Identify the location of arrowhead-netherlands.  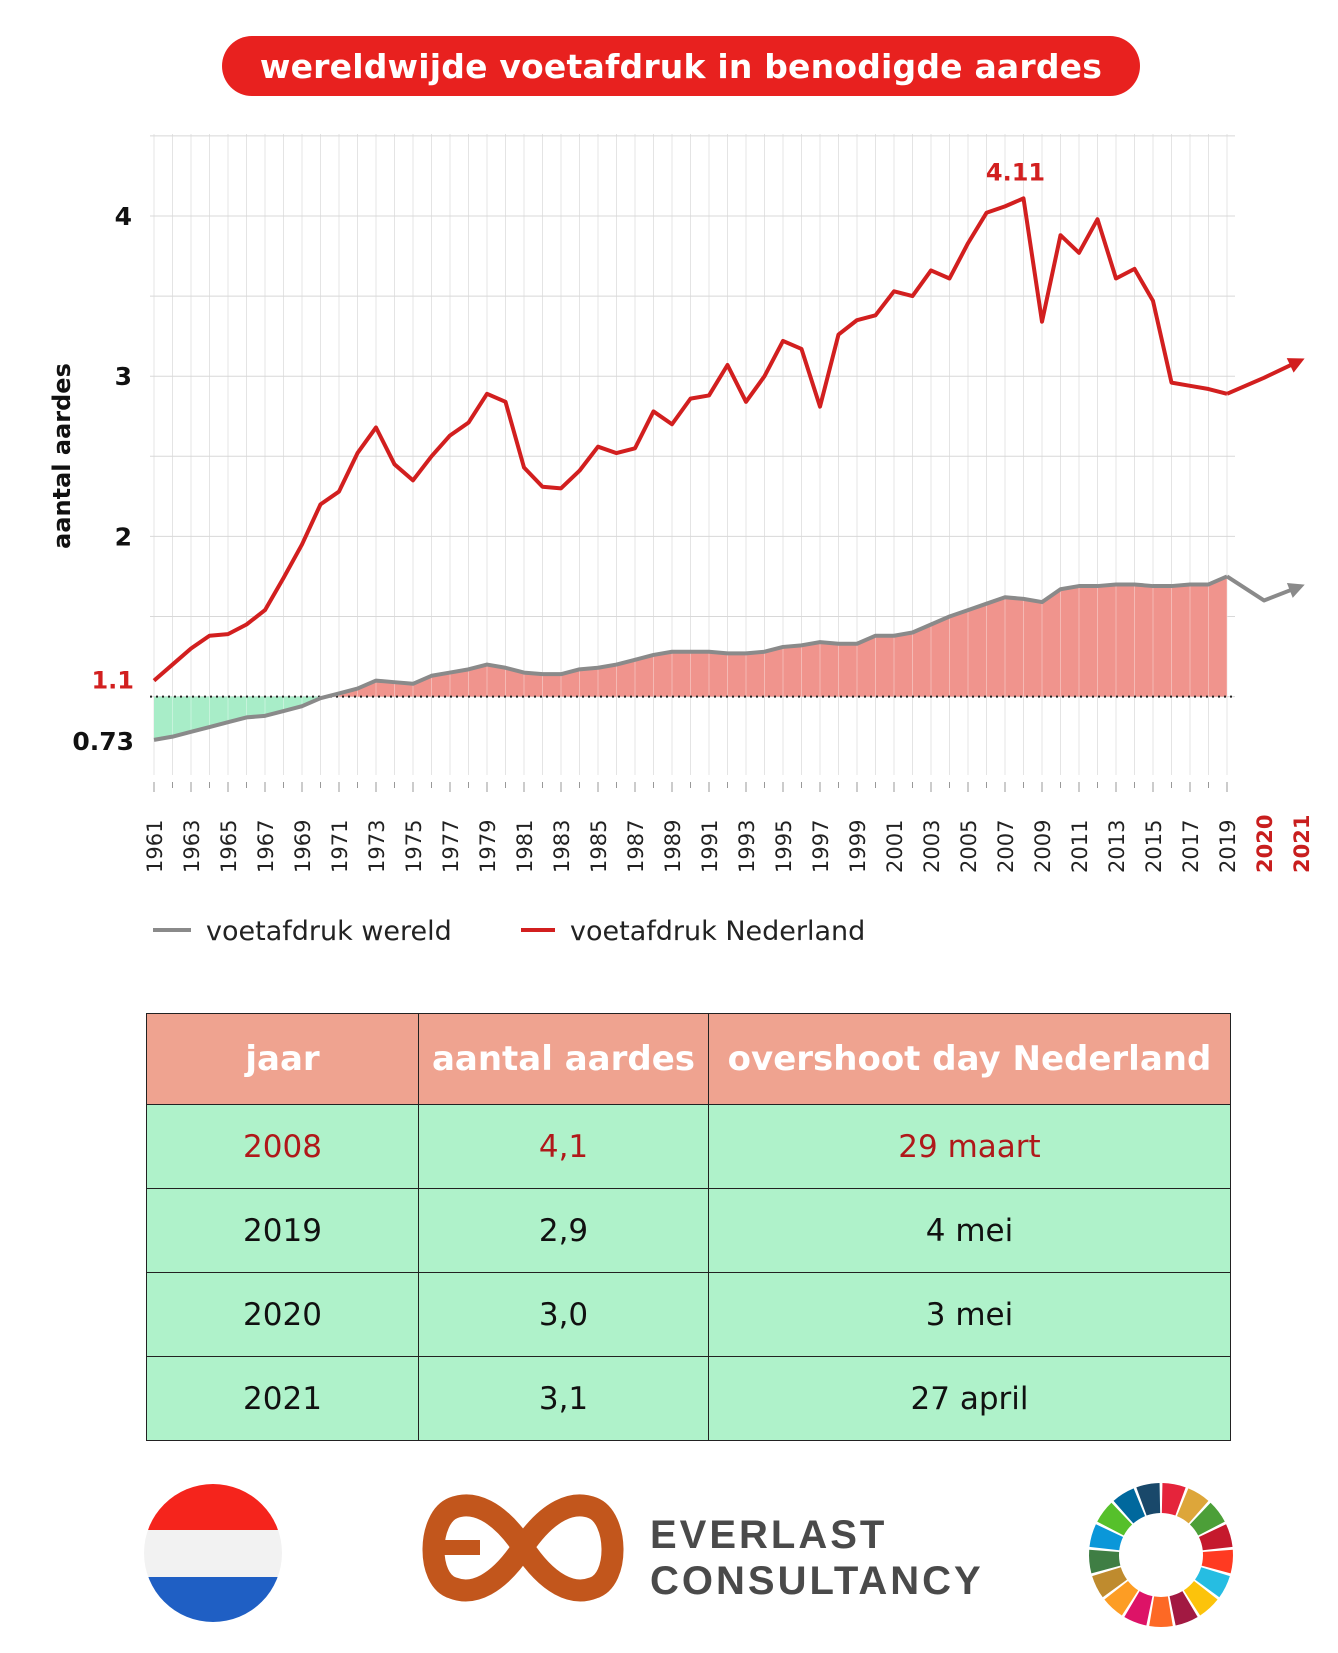
(1295, 365).